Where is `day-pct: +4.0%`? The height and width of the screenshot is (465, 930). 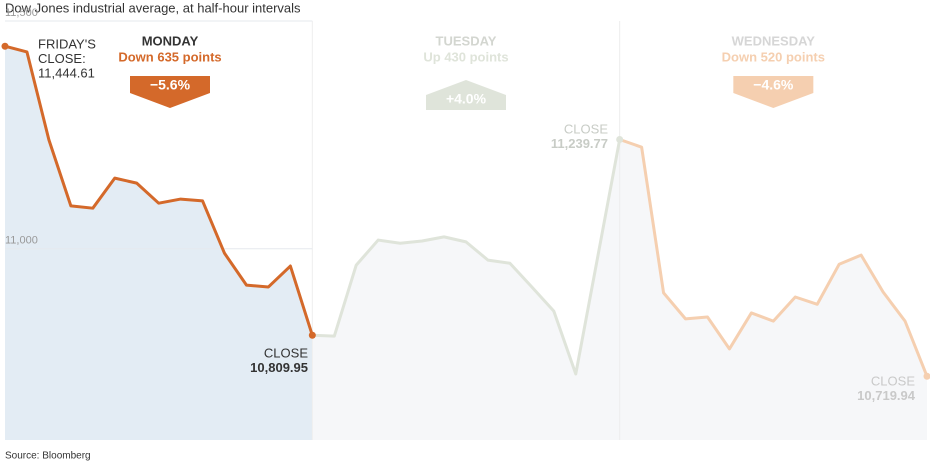
day-pct: +4.0% is located at coordinates (466, 99).